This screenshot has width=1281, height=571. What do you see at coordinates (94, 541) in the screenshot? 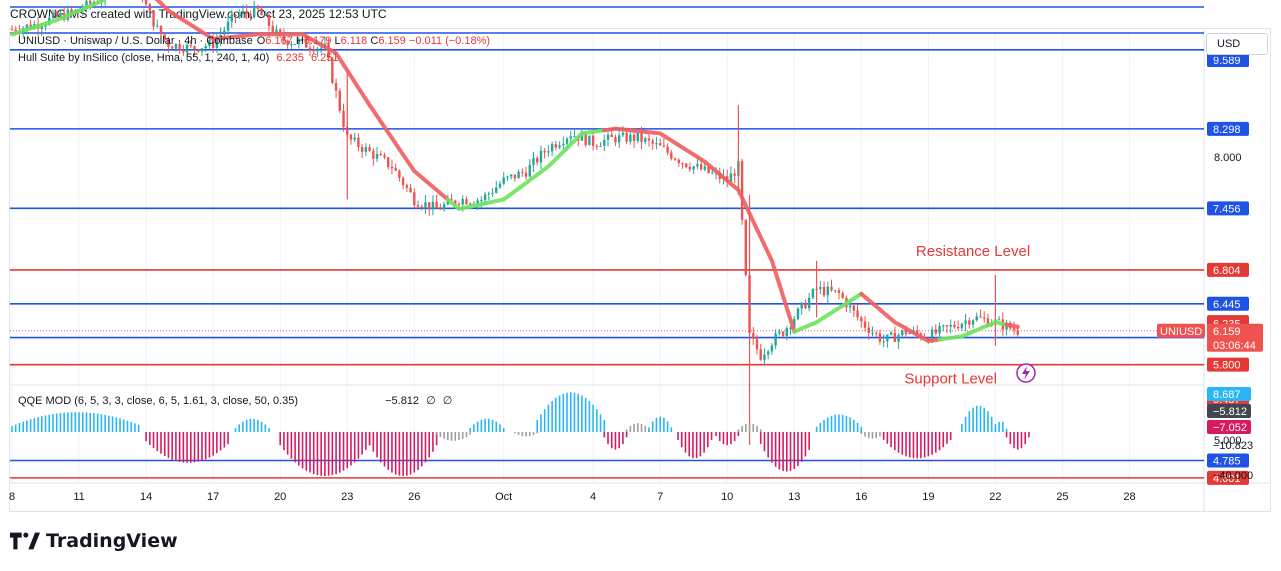
I see `tradingview-logo: TradingView` at bounding box center [94, 541].